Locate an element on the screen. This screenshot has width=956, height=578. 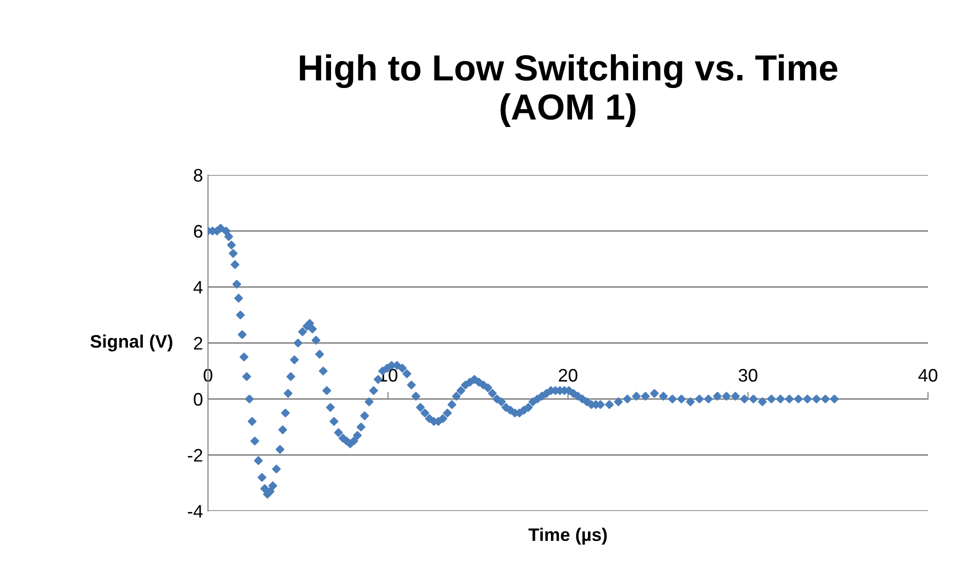
y-axis-title: Signal (V) is located at coordinates (131, 343).